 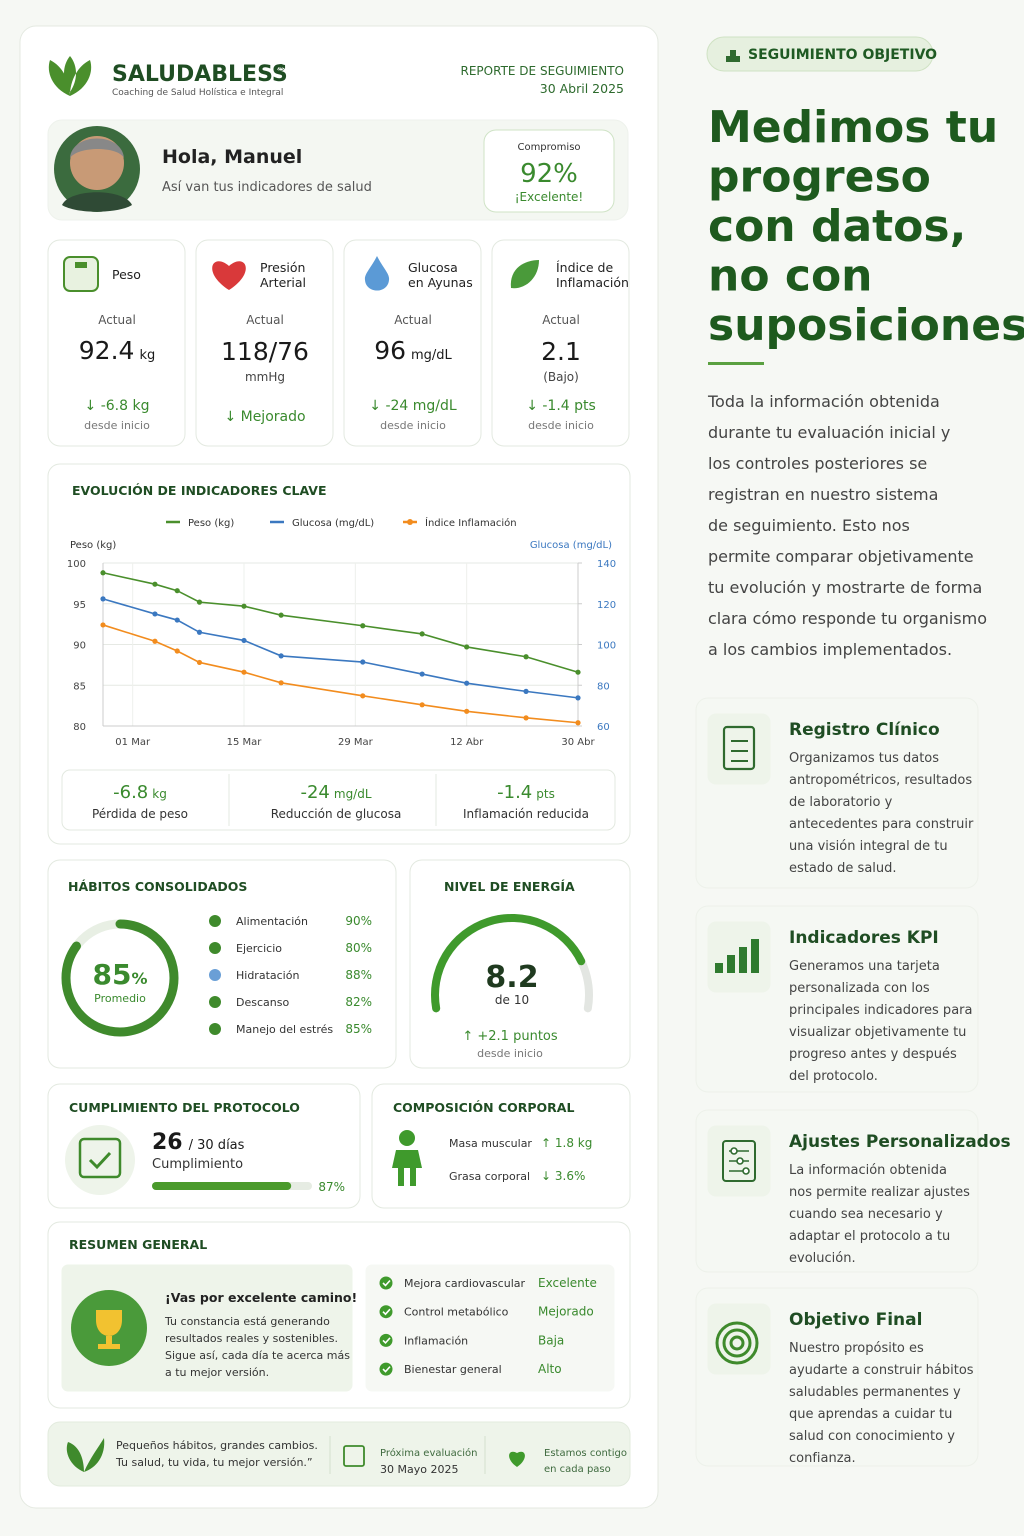 I want to click on chart-panel, so click(x=339, y=654).